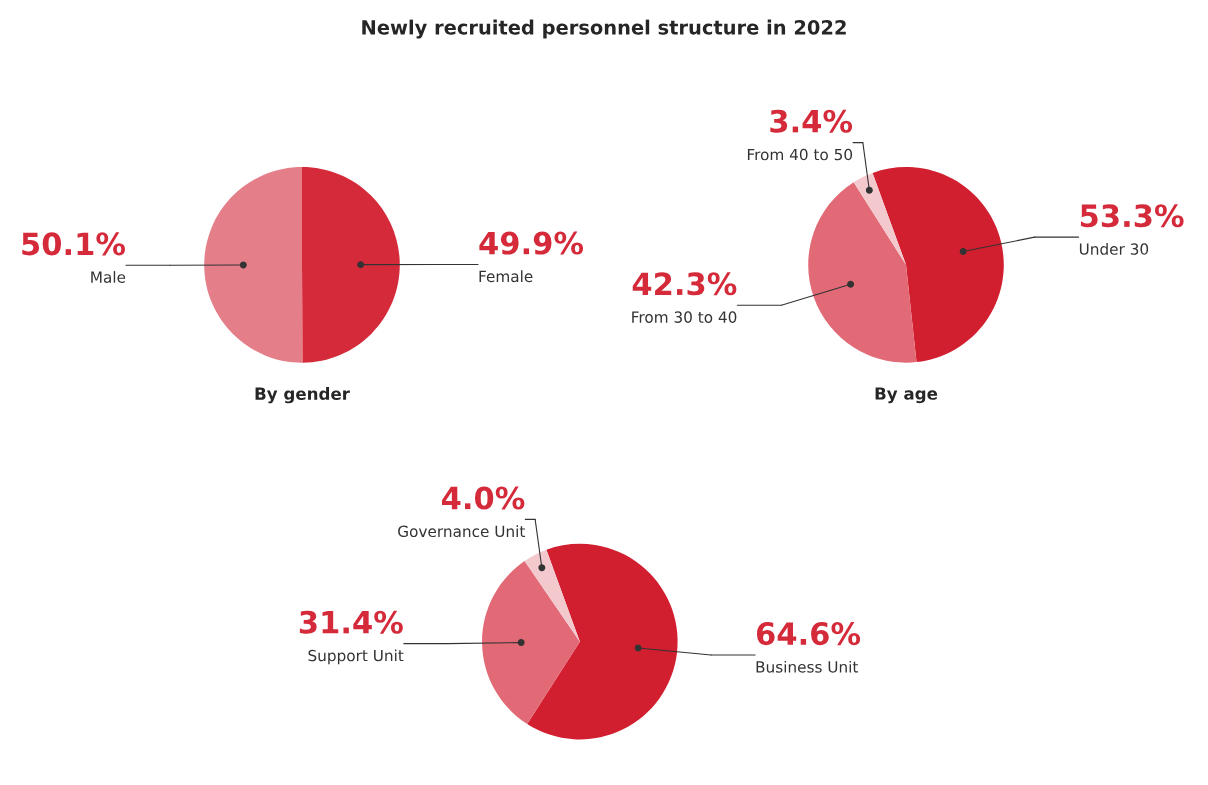 The image size is (1208, 785). Describe the element at coordinates (906, 395) in the screenshot. I see `text: By age` at that location.